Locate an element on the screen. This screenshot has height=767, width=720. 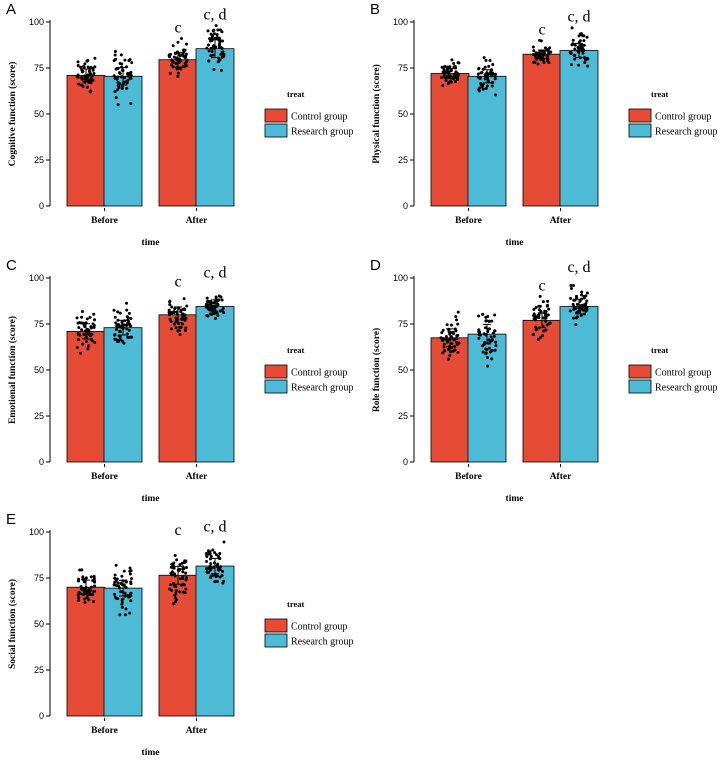
panel-letter: D is located at coordinates (375, 265).